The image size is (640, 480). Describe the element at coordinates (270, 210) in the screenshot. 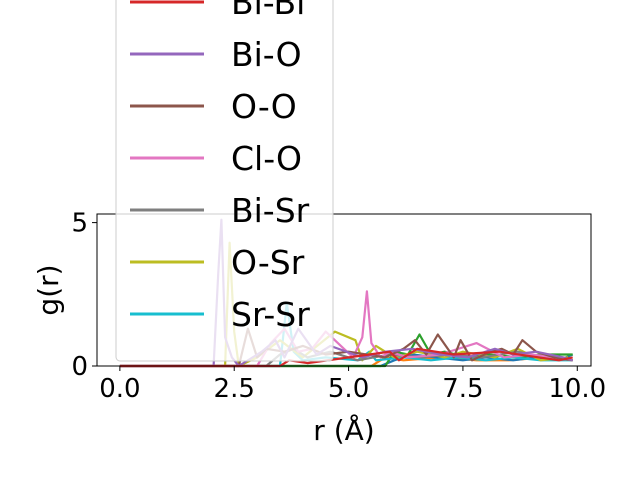

I see `legend-label-bi-sr: Bi-Sr` at that location.